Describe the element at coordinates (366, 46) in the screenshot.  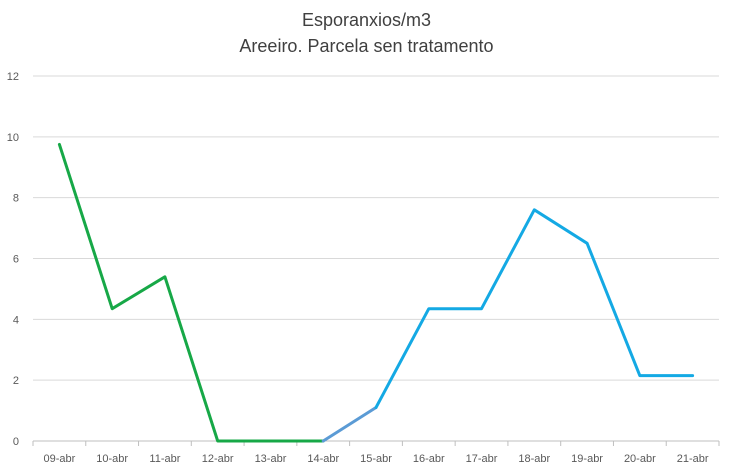
I see `chart-subtitle: Areeiro. Parcela sen tratamento` at that location.